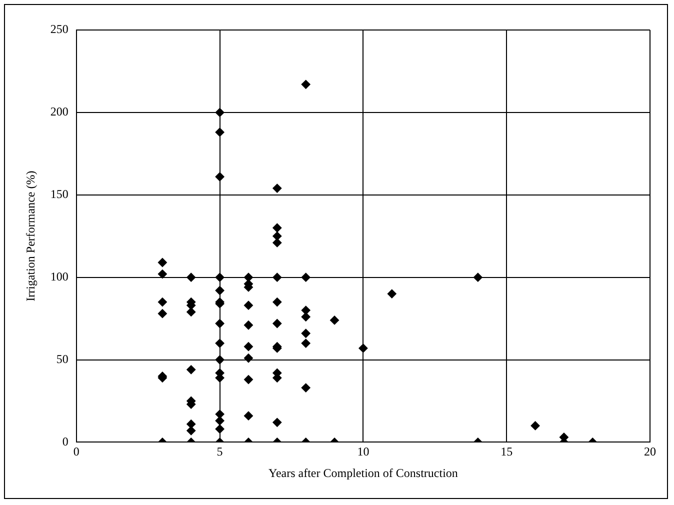  I want to click on x-axis-title: Years after Completion of Construction, so click(363, 473).